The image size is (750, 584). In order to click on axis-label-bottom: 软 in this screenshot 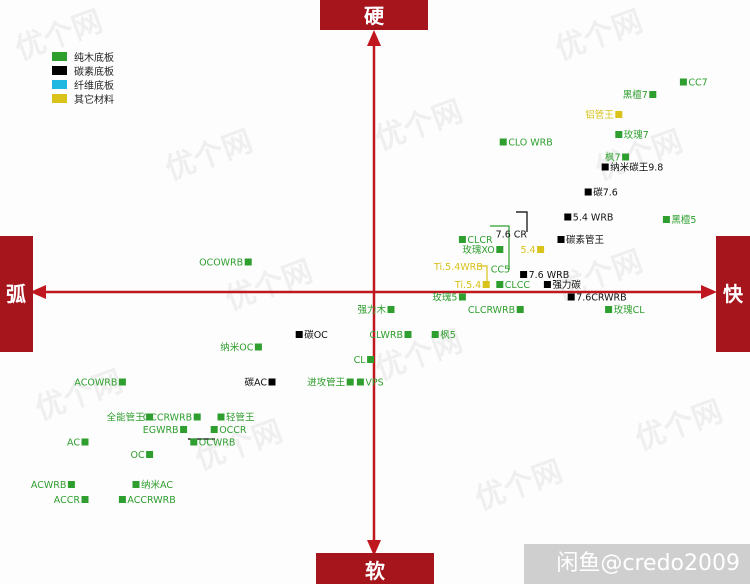, I will do `click(375, 568)`.